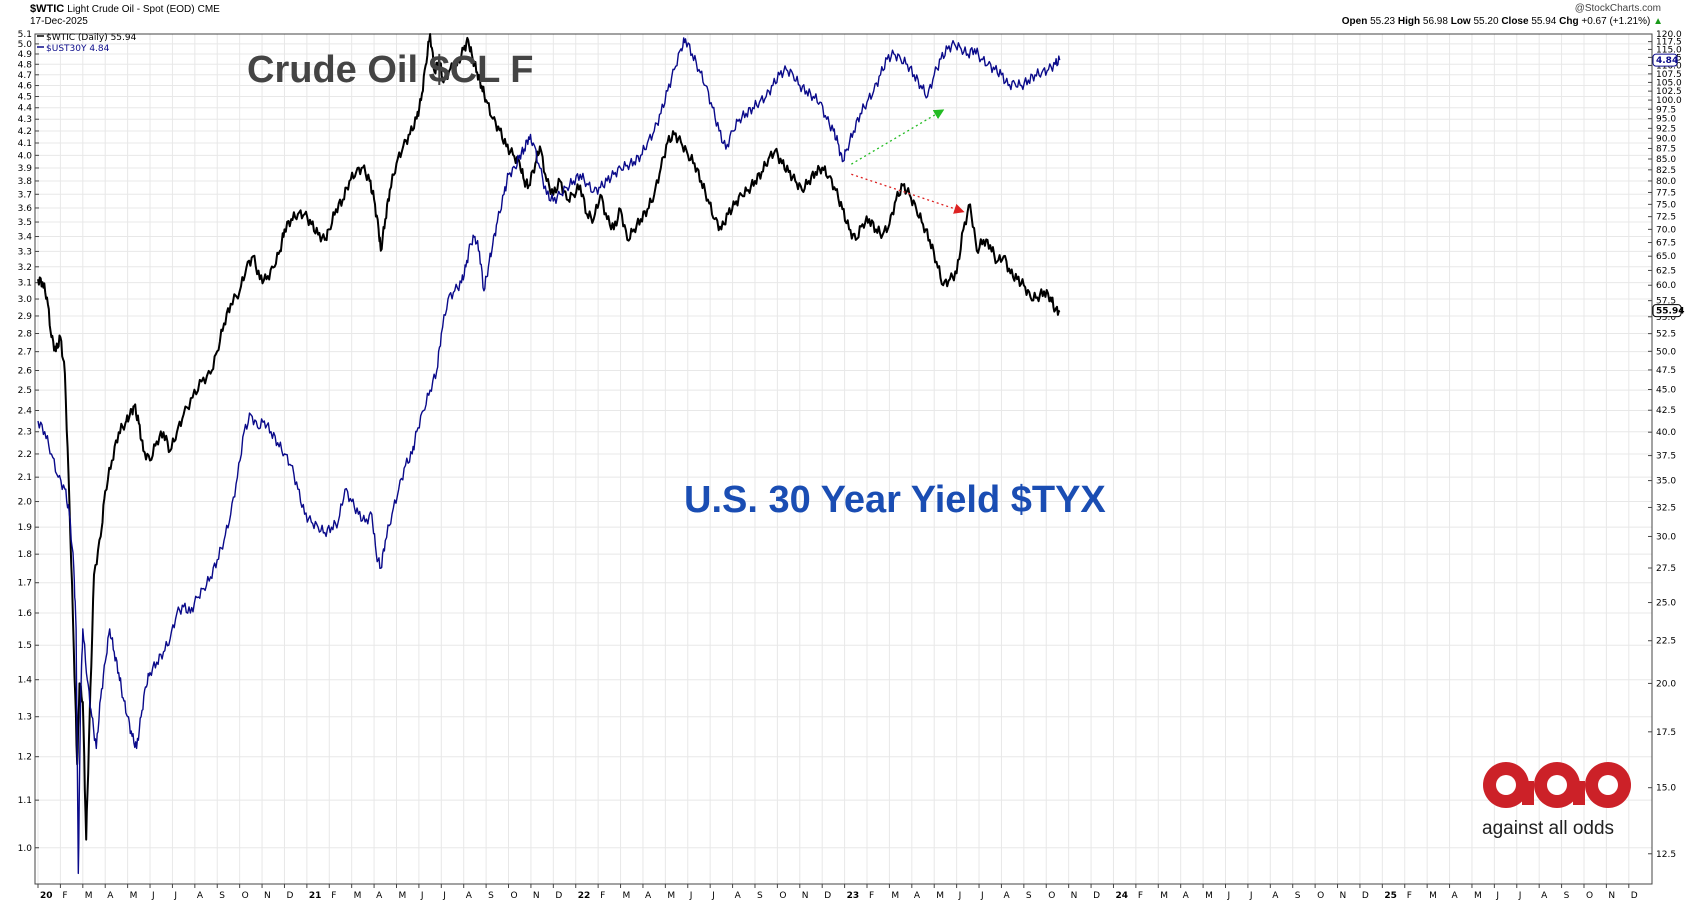  What do you see at coordinates (1666, 684) in the screenshot?
I see `right-tick-label: 20.0` at bounding box center [1666, 684].